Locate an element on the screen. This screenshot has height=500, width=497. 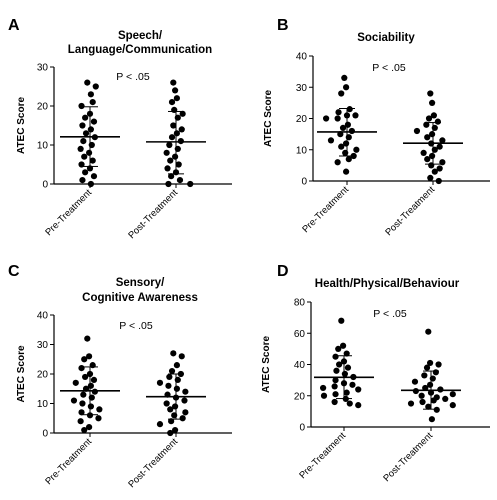
series-post-treatment is located at coordinates (431, 375).